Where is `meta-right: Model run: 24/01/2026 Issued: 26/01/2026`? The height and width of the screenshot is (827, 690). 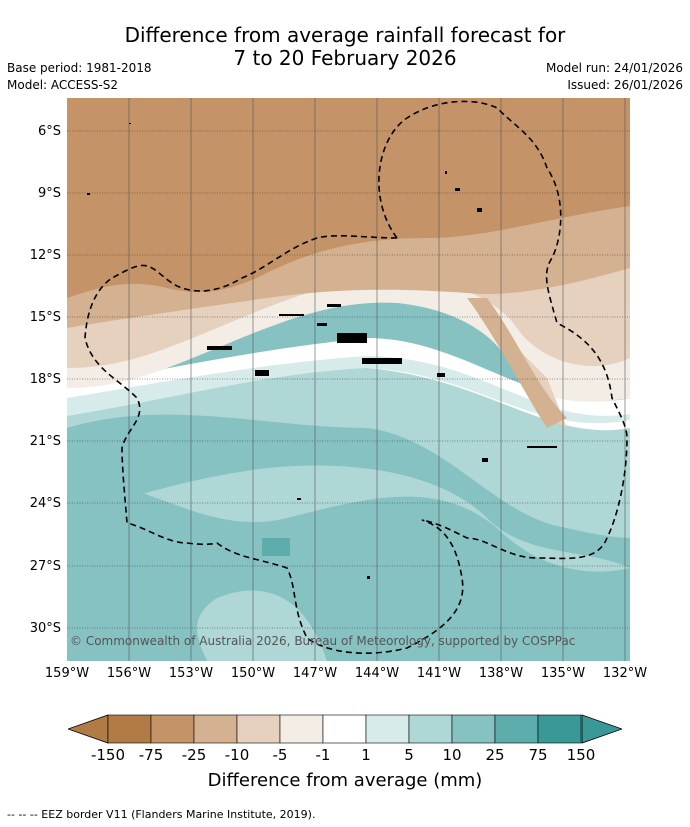 meta-right: Model run: 24/01/2026 Issued: 26/01/2026 is located at coordinates (614, 77).